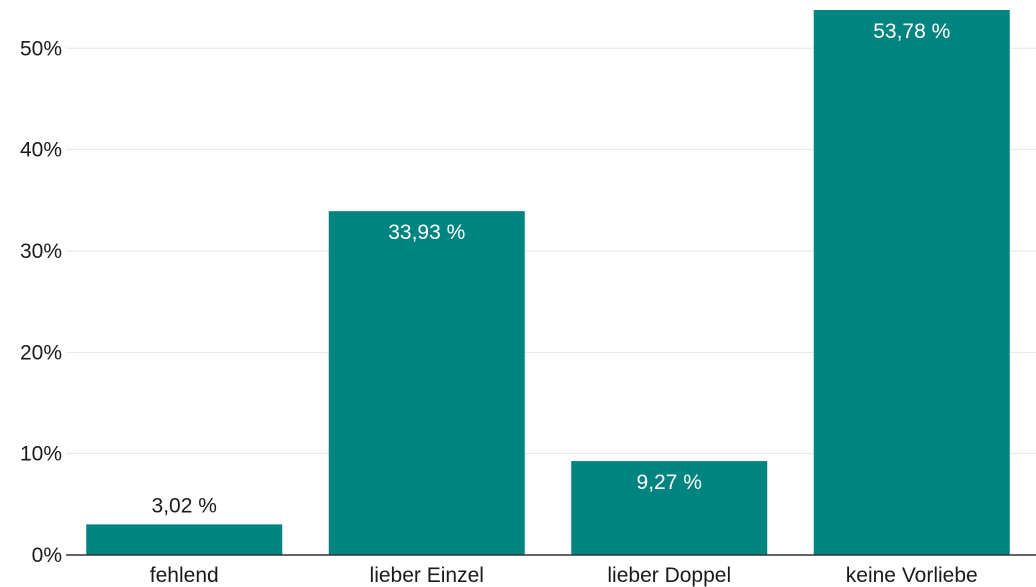  Describe the element at coordinates (912, 575) in the screenshot. I see `category-label-keine-vorliebe: keine Vorliebe` at that location.